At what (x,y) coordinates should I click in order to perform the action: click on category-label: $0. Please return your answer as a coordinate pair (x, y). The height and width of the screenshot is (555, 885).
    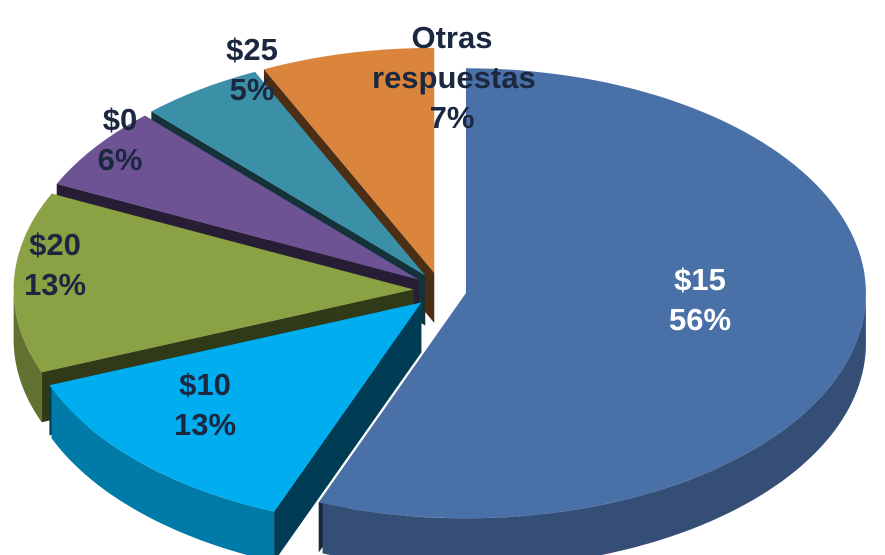
    Looking at the image, I should click on (120, 119).